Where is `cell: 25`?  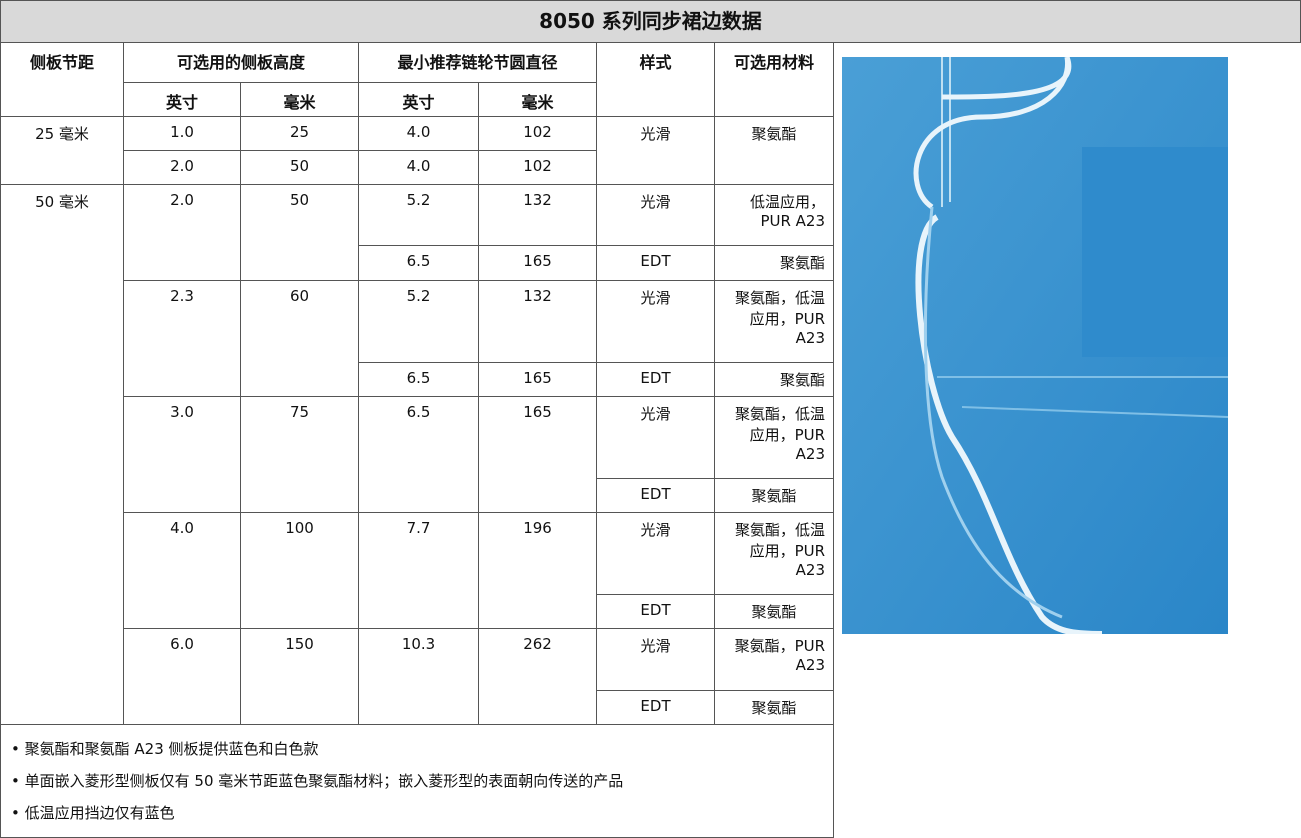 cell: 25 is located at coordinates (299, 133).